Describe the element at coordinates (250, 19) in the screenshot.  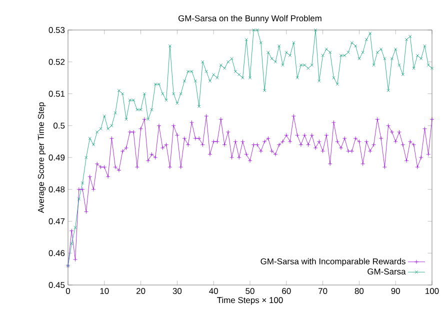
I see `chart-title: GM-Sarsa on the Bunny Wolf Problem` at that location.